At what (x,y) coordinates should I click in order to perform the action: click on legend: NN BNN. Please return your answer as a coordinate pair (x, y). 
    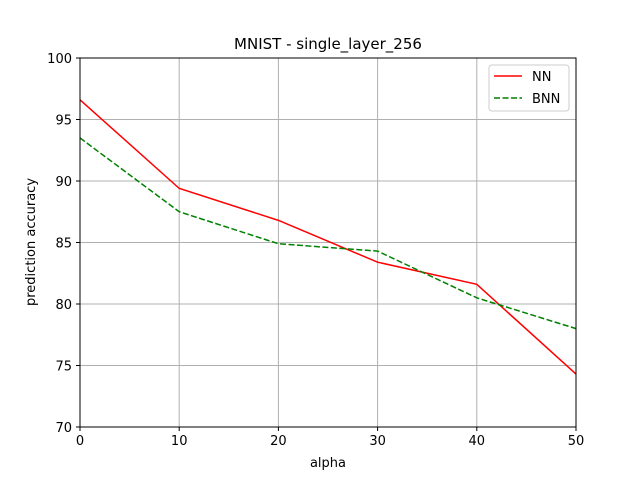
    Looking at the image, I should click on (529, 88).